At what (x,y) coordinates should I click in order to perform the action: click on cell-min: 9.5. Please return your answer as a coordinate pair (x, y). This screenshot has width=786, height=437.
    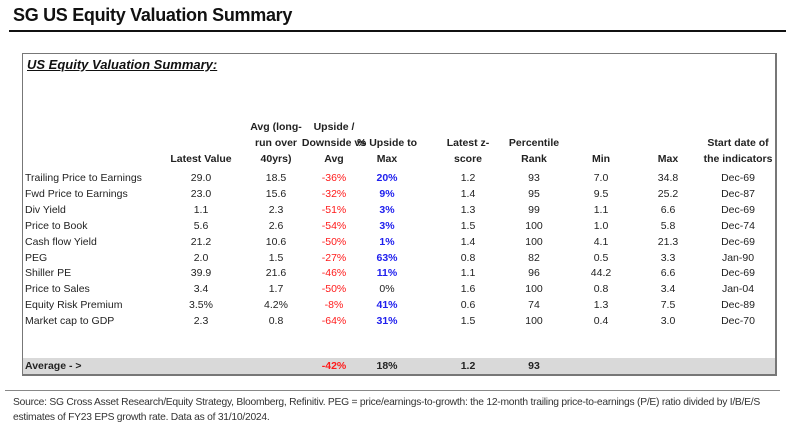
    Looking at the image, I should click on (601, 193).